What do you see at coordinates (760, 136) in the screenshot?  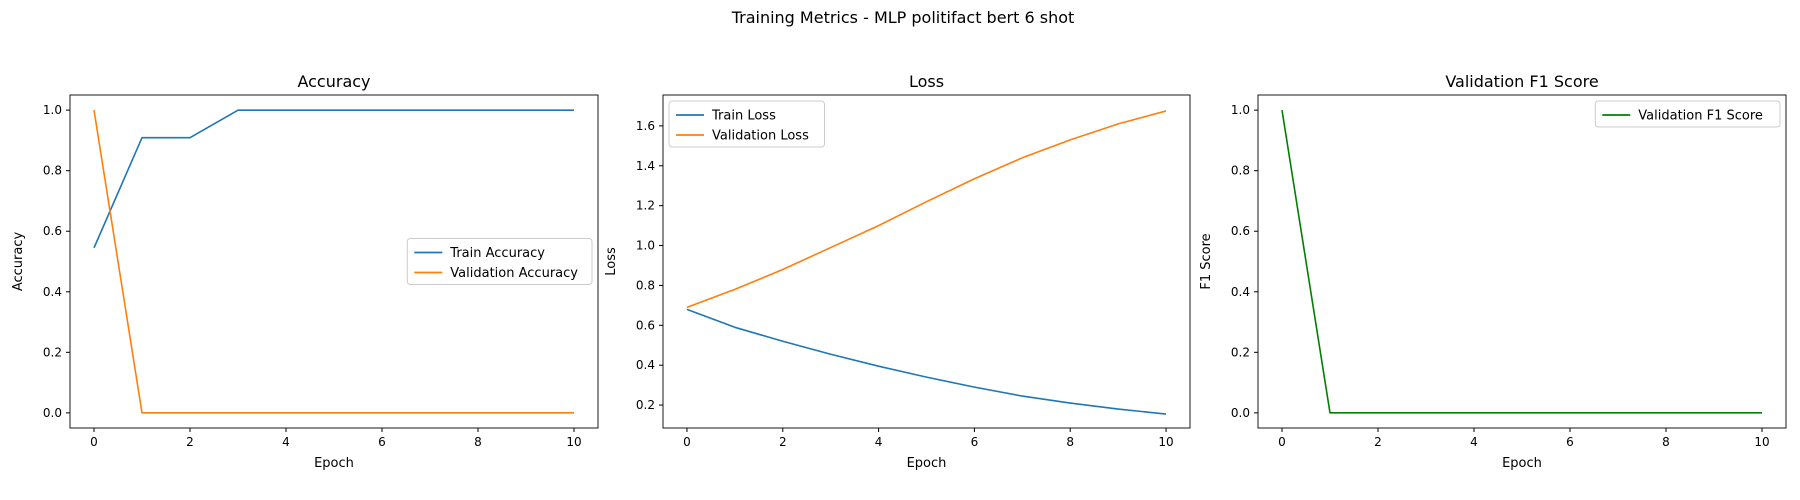 I see `legend-label: Validation Loss` at bounding box center [760, 136].